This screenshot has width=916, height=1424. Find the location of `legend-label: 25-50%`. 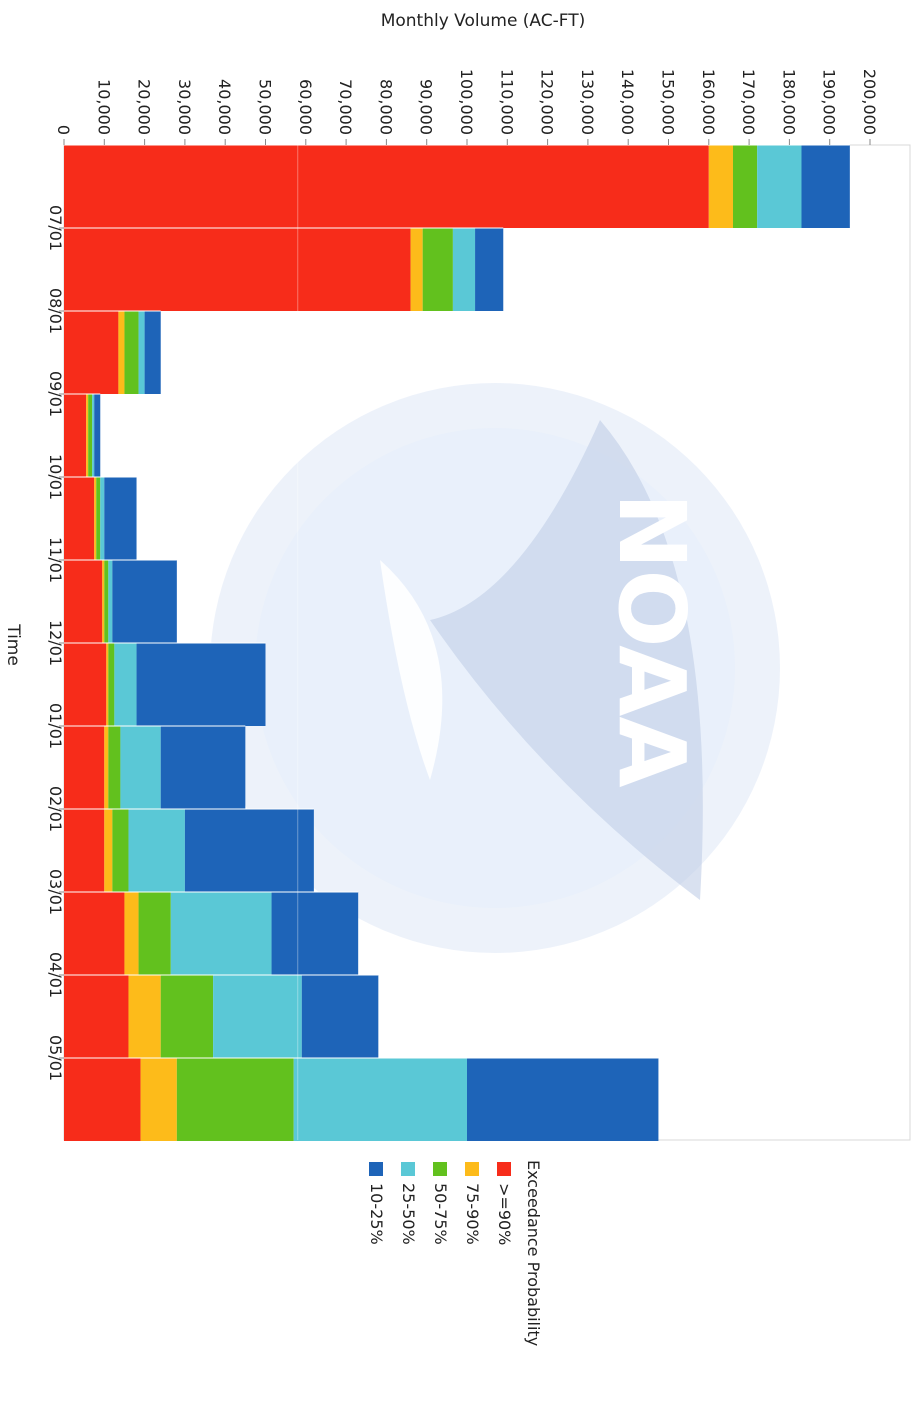

legend-label: 25-50% is located at coordinates (408, 1214).